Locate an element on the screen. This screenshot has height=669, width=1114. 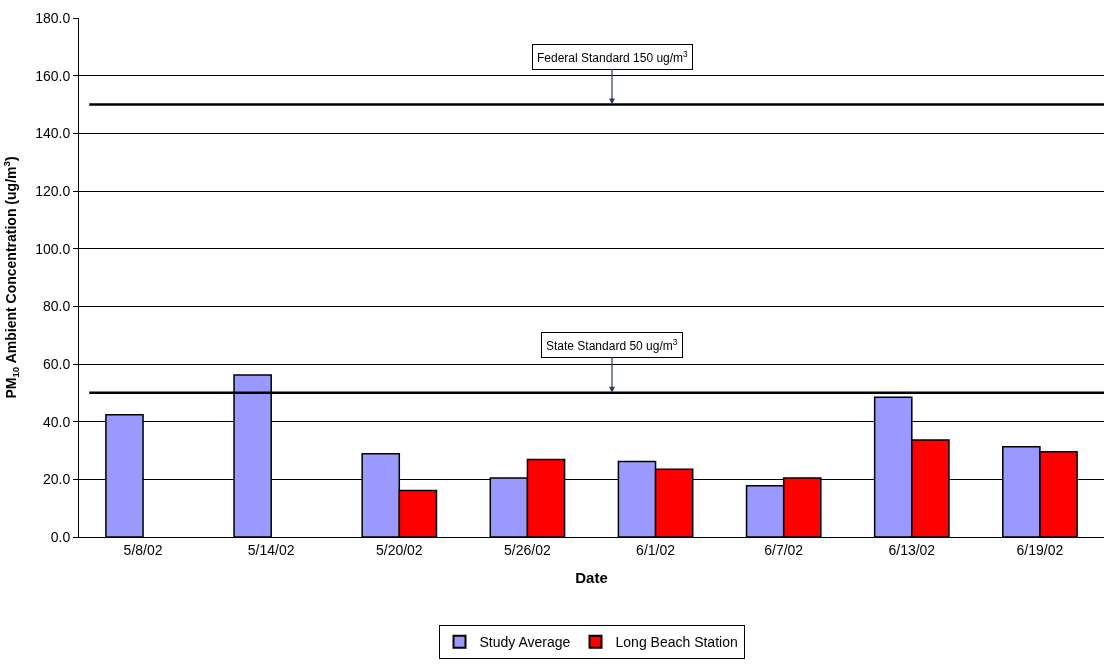
x-tick-label: 6/7/02 is located at coordinates (784, 549).